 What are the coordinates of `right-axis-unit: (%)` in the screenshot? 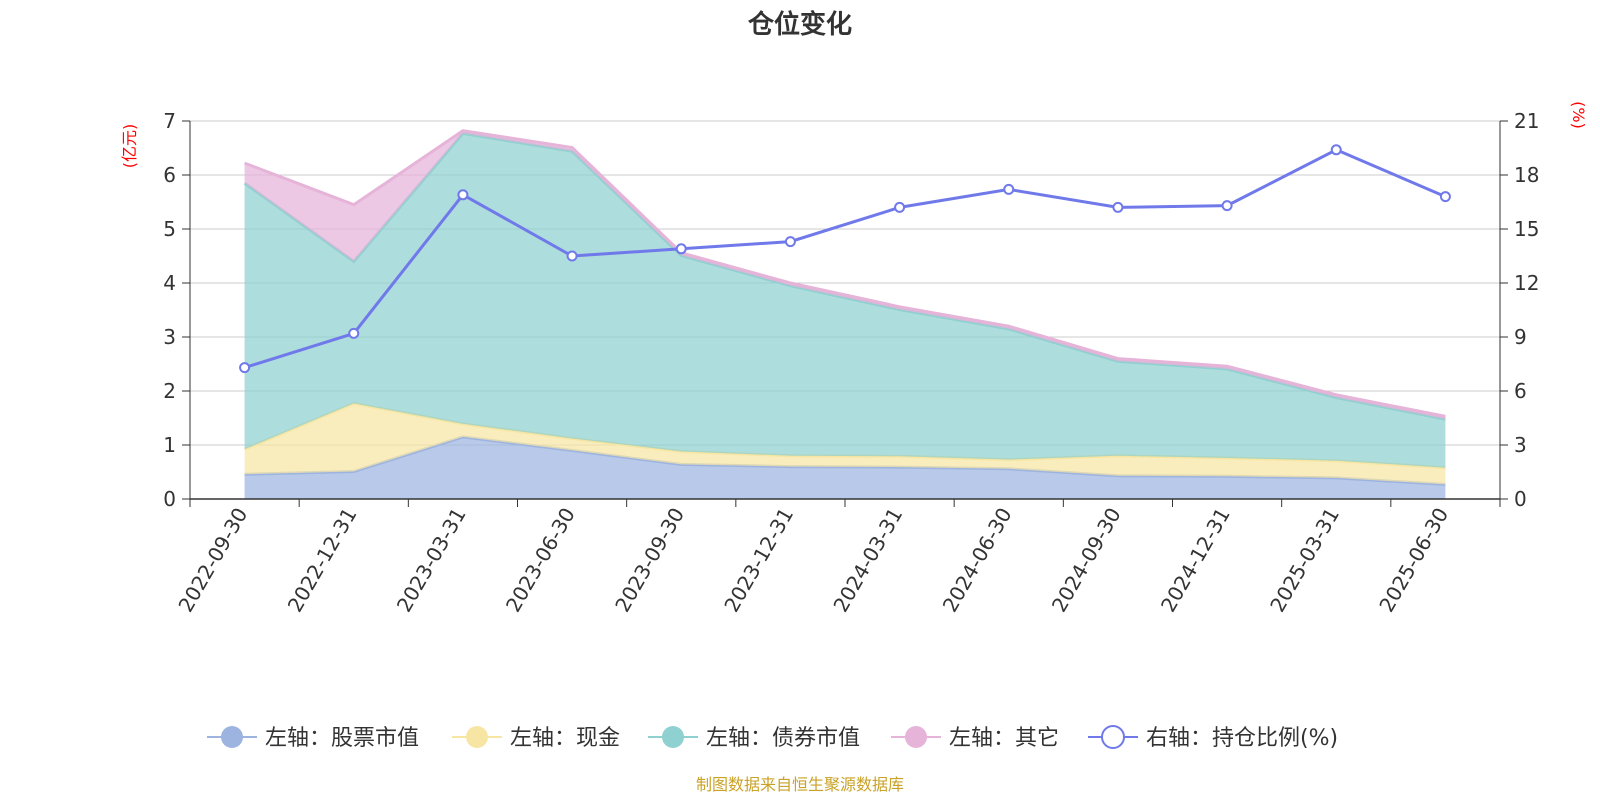 It's located at (1578, 115).